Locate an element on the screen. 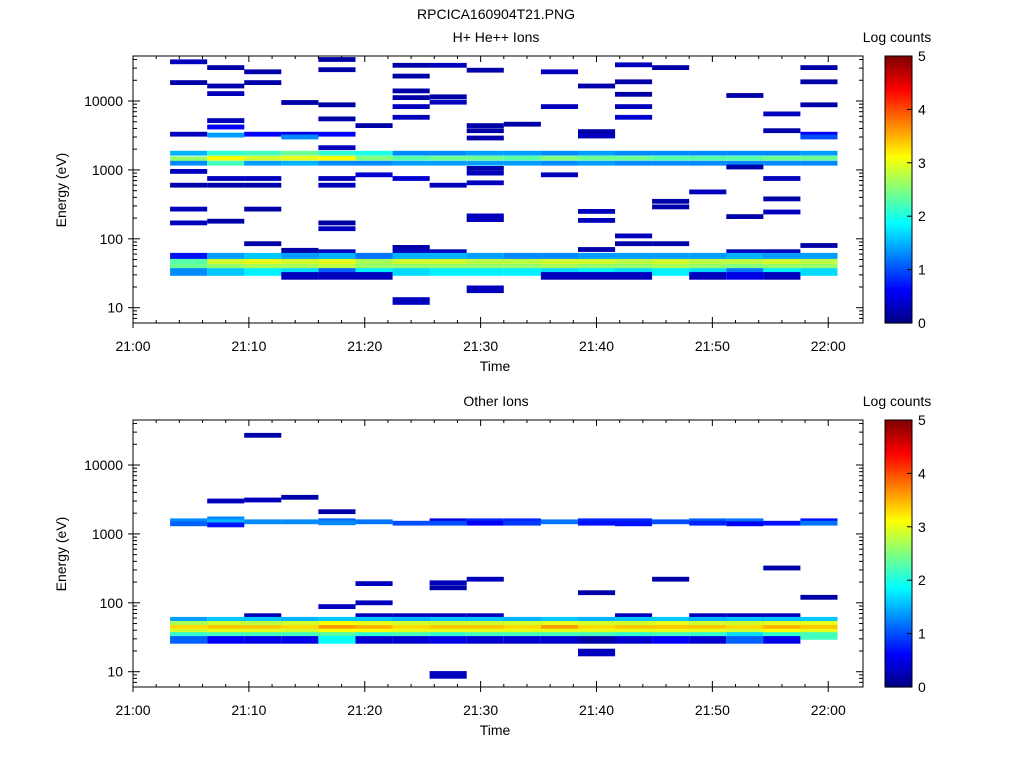 The height and width of the screenshot is (768, 1024). x-tick-label: 22:00 is located at coordinates (828, 710).